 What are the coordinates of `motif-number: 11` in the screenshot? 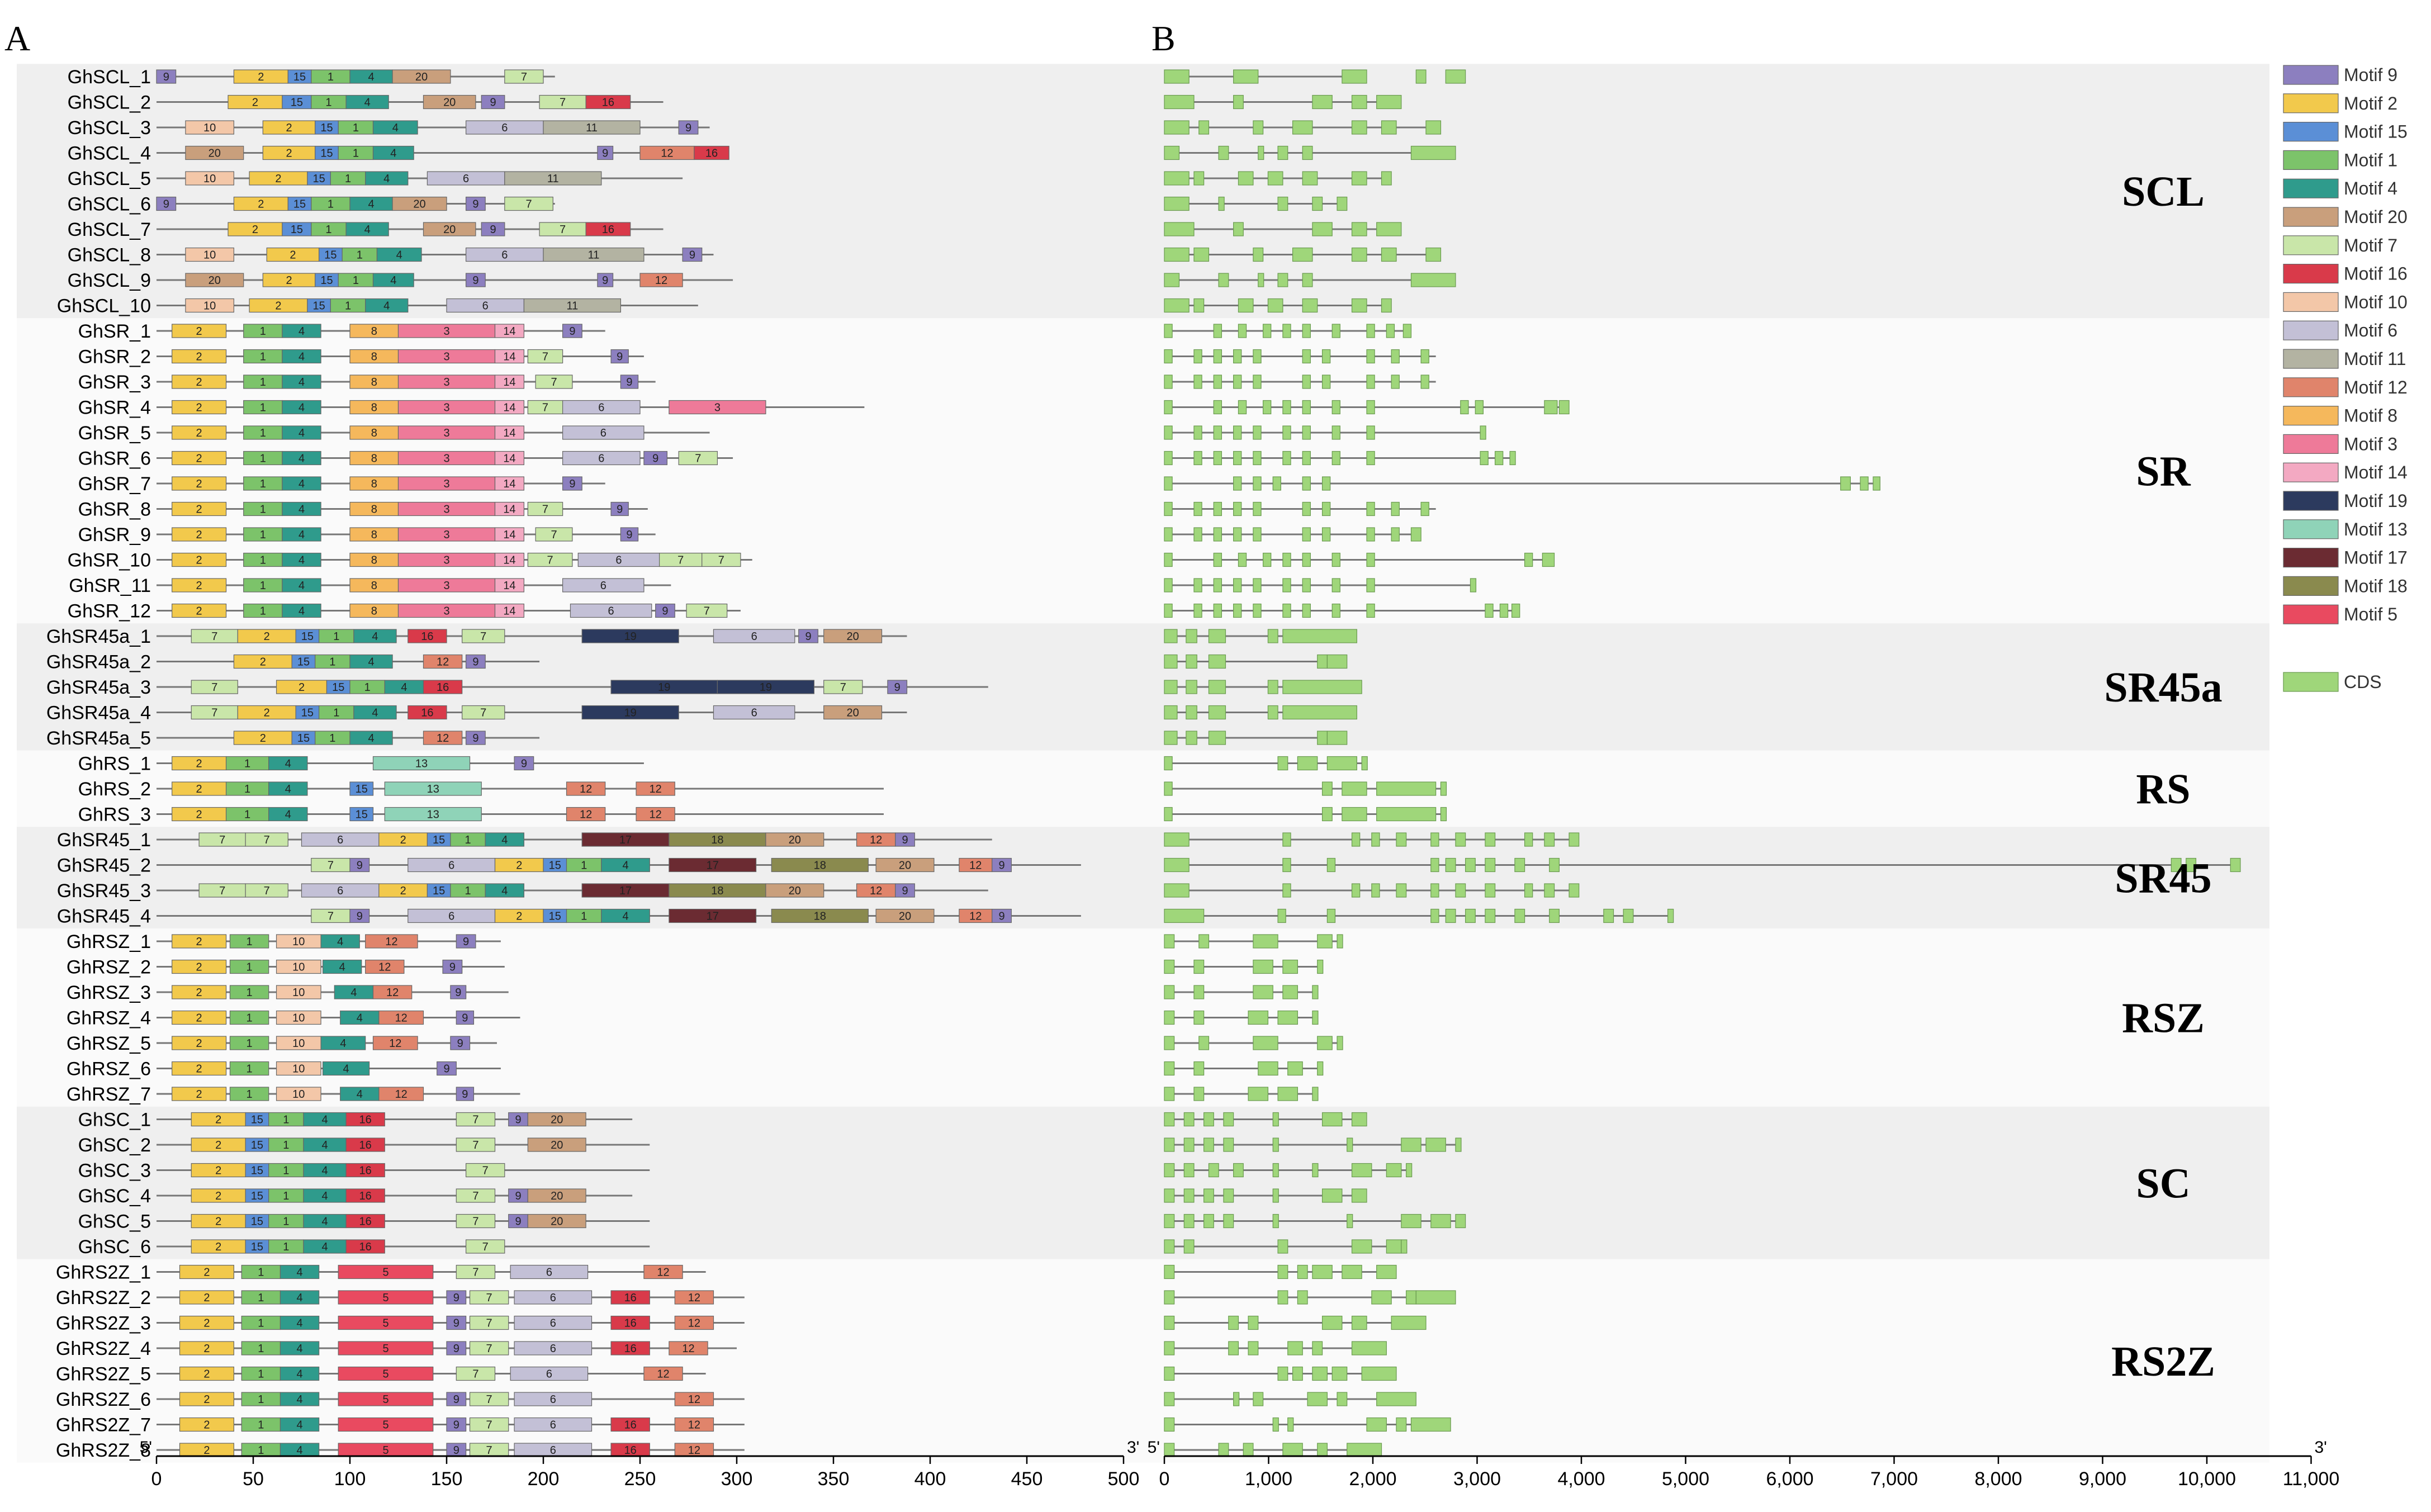 It's located at (592, 128).